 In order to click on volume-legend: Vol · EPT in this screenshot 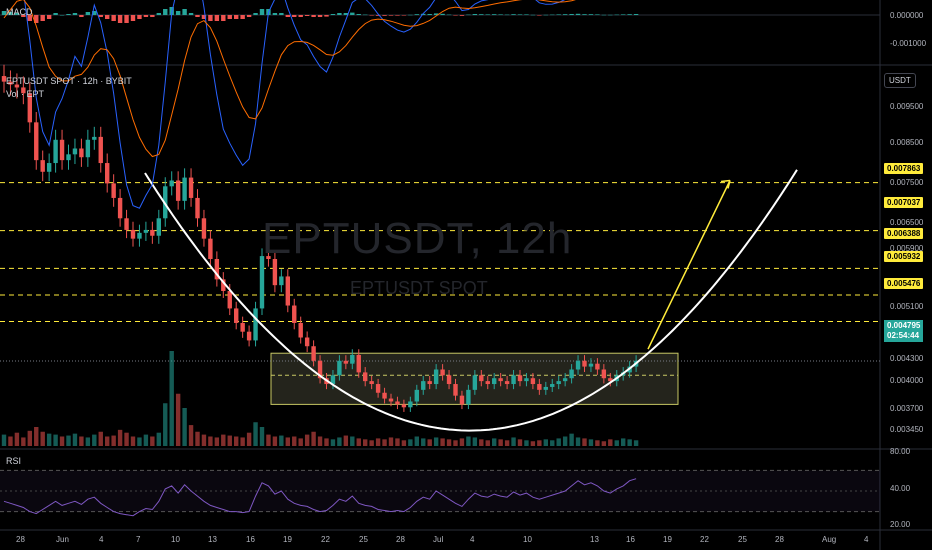, I will do `click(25, 94)`.